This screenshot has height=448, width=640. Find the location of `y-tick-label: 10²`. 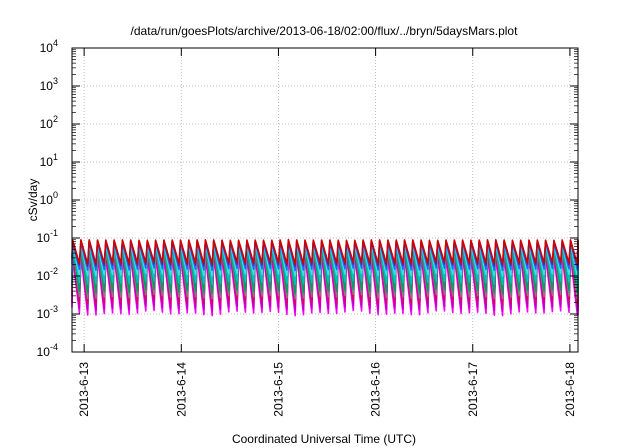

y-tick-label: 10² is located at coordinates (49, 122).